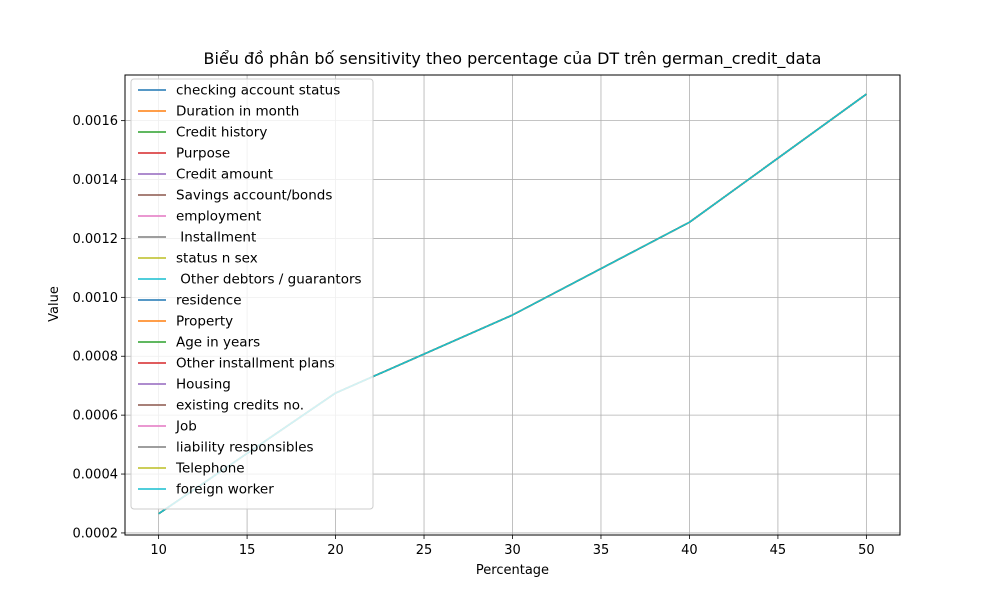  Describe the element at coordinates (217, 259) in the screenshot. I see `legend-label: status n sex` at that location.